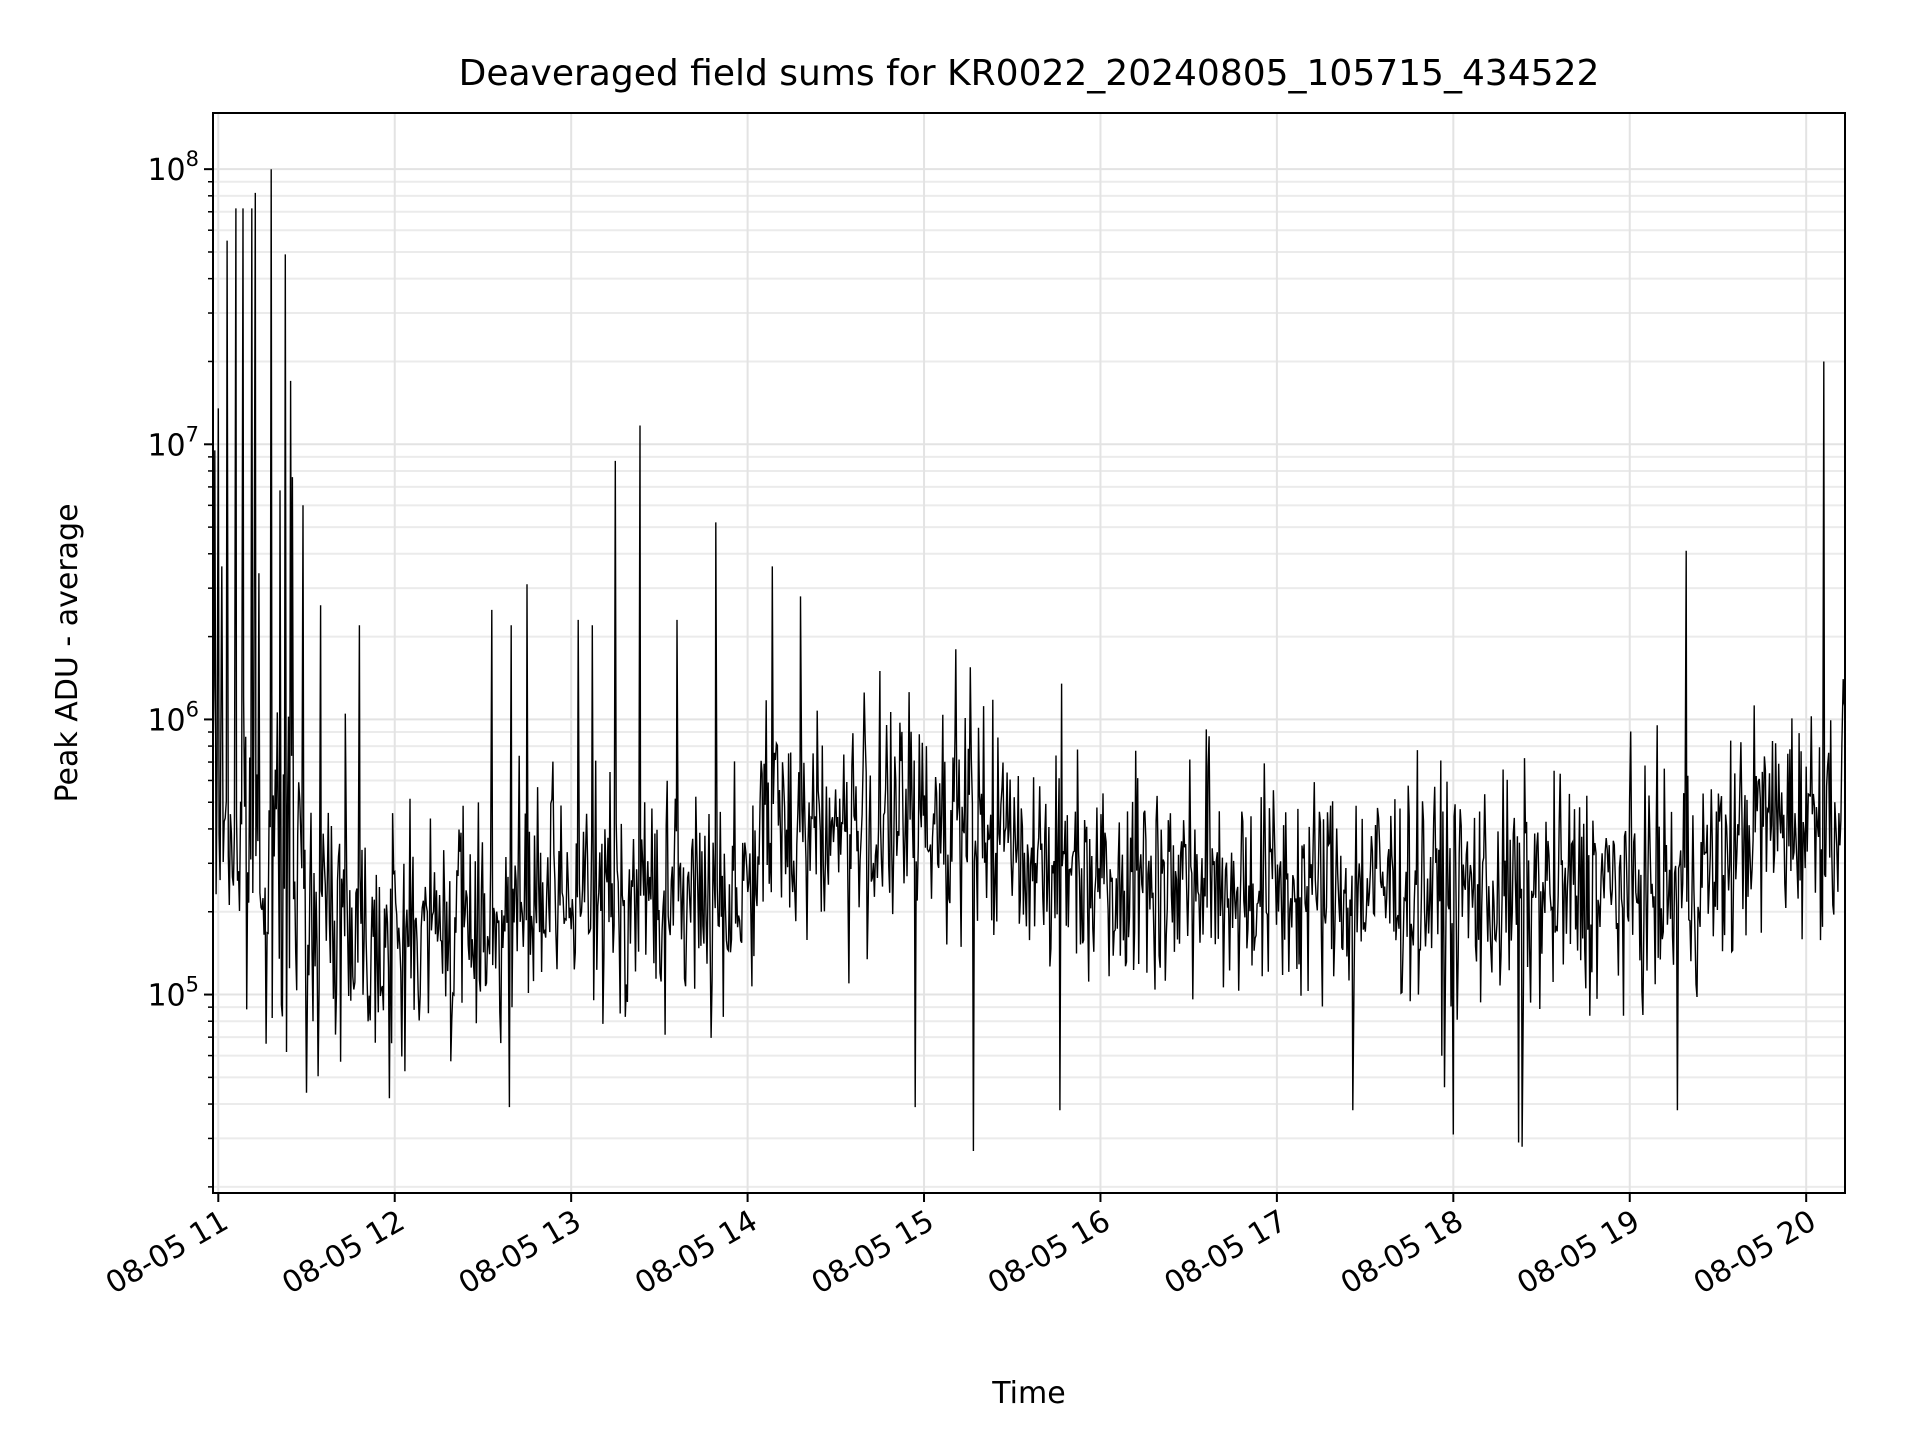  I want to click on y-tick-label: 10⁶, so click(173, 717).